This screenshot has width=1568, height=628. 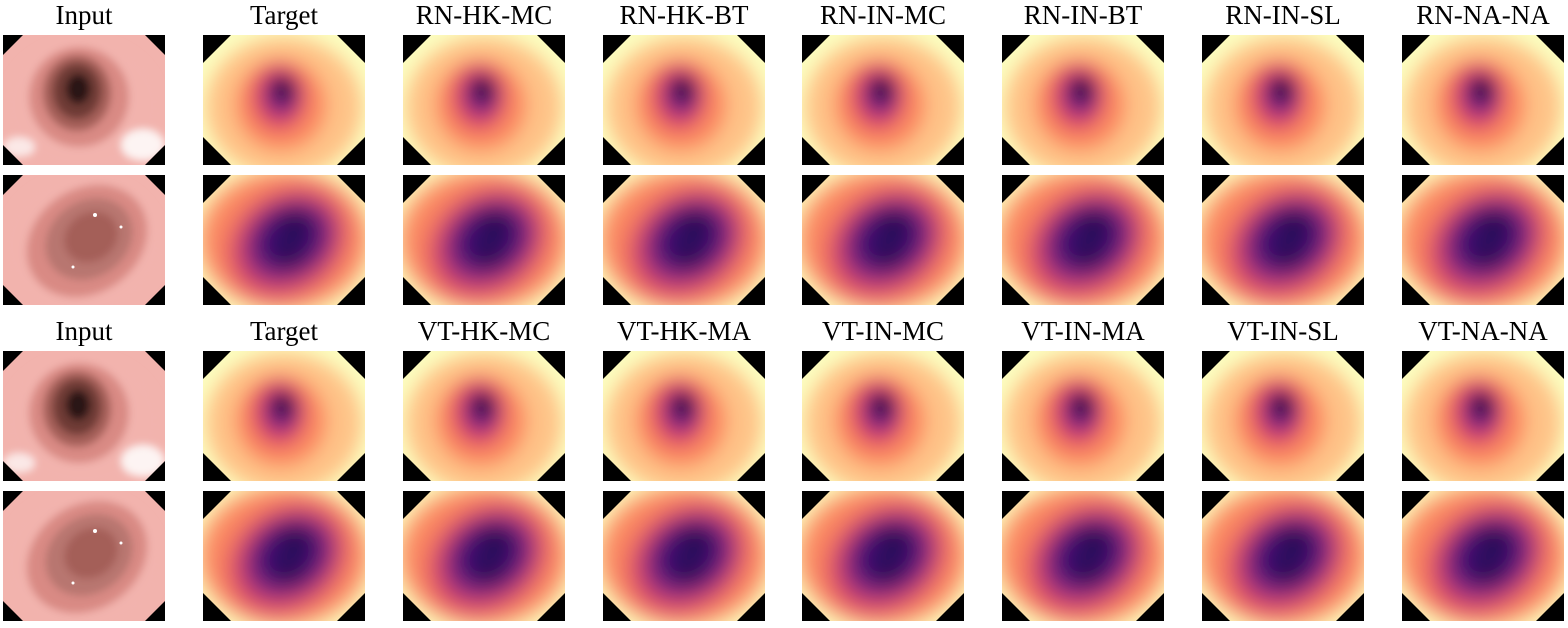 What do you see at coordinates (1283, 331) in the screenshot?
I see `column-title: VT-IN-SL` at bounding box center [1283, 331].